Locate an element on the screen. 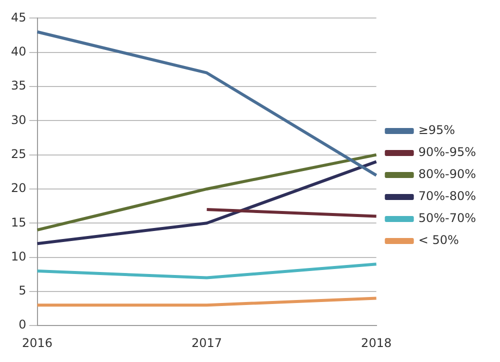 The width and height of the screenshot is (500, 362). y-tick-label: 25 is located at coordinates (18, 153).